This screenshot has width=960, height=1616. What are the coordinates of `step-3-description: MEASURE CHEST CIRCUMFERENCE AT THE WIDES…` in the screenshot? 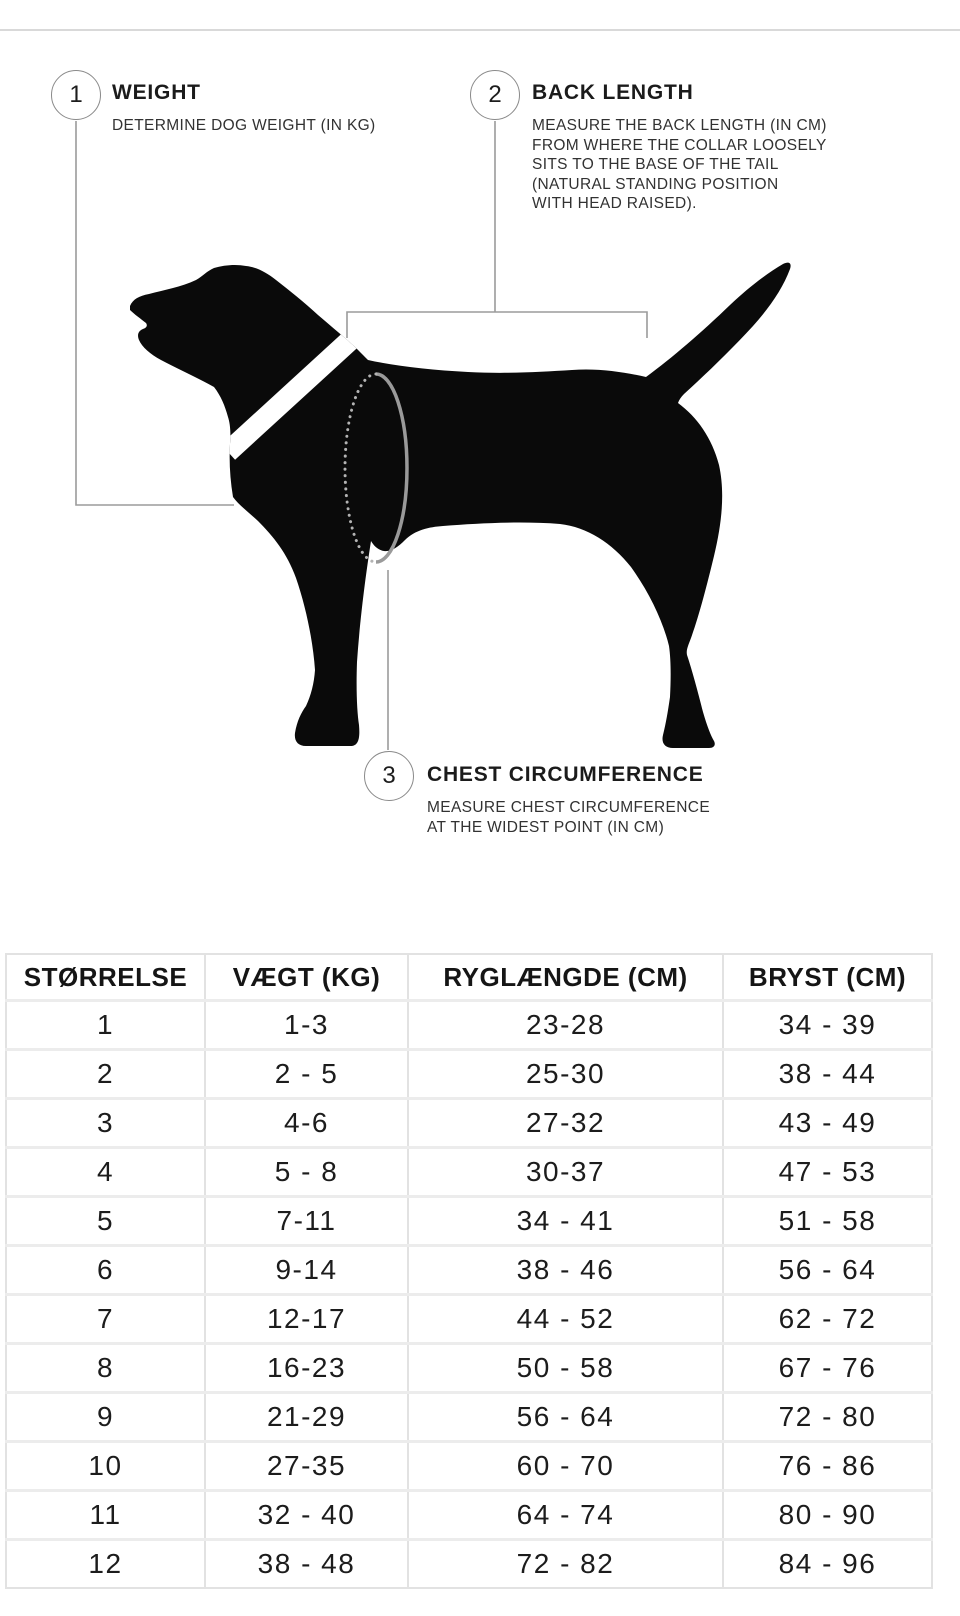 It's located at (569, 817).